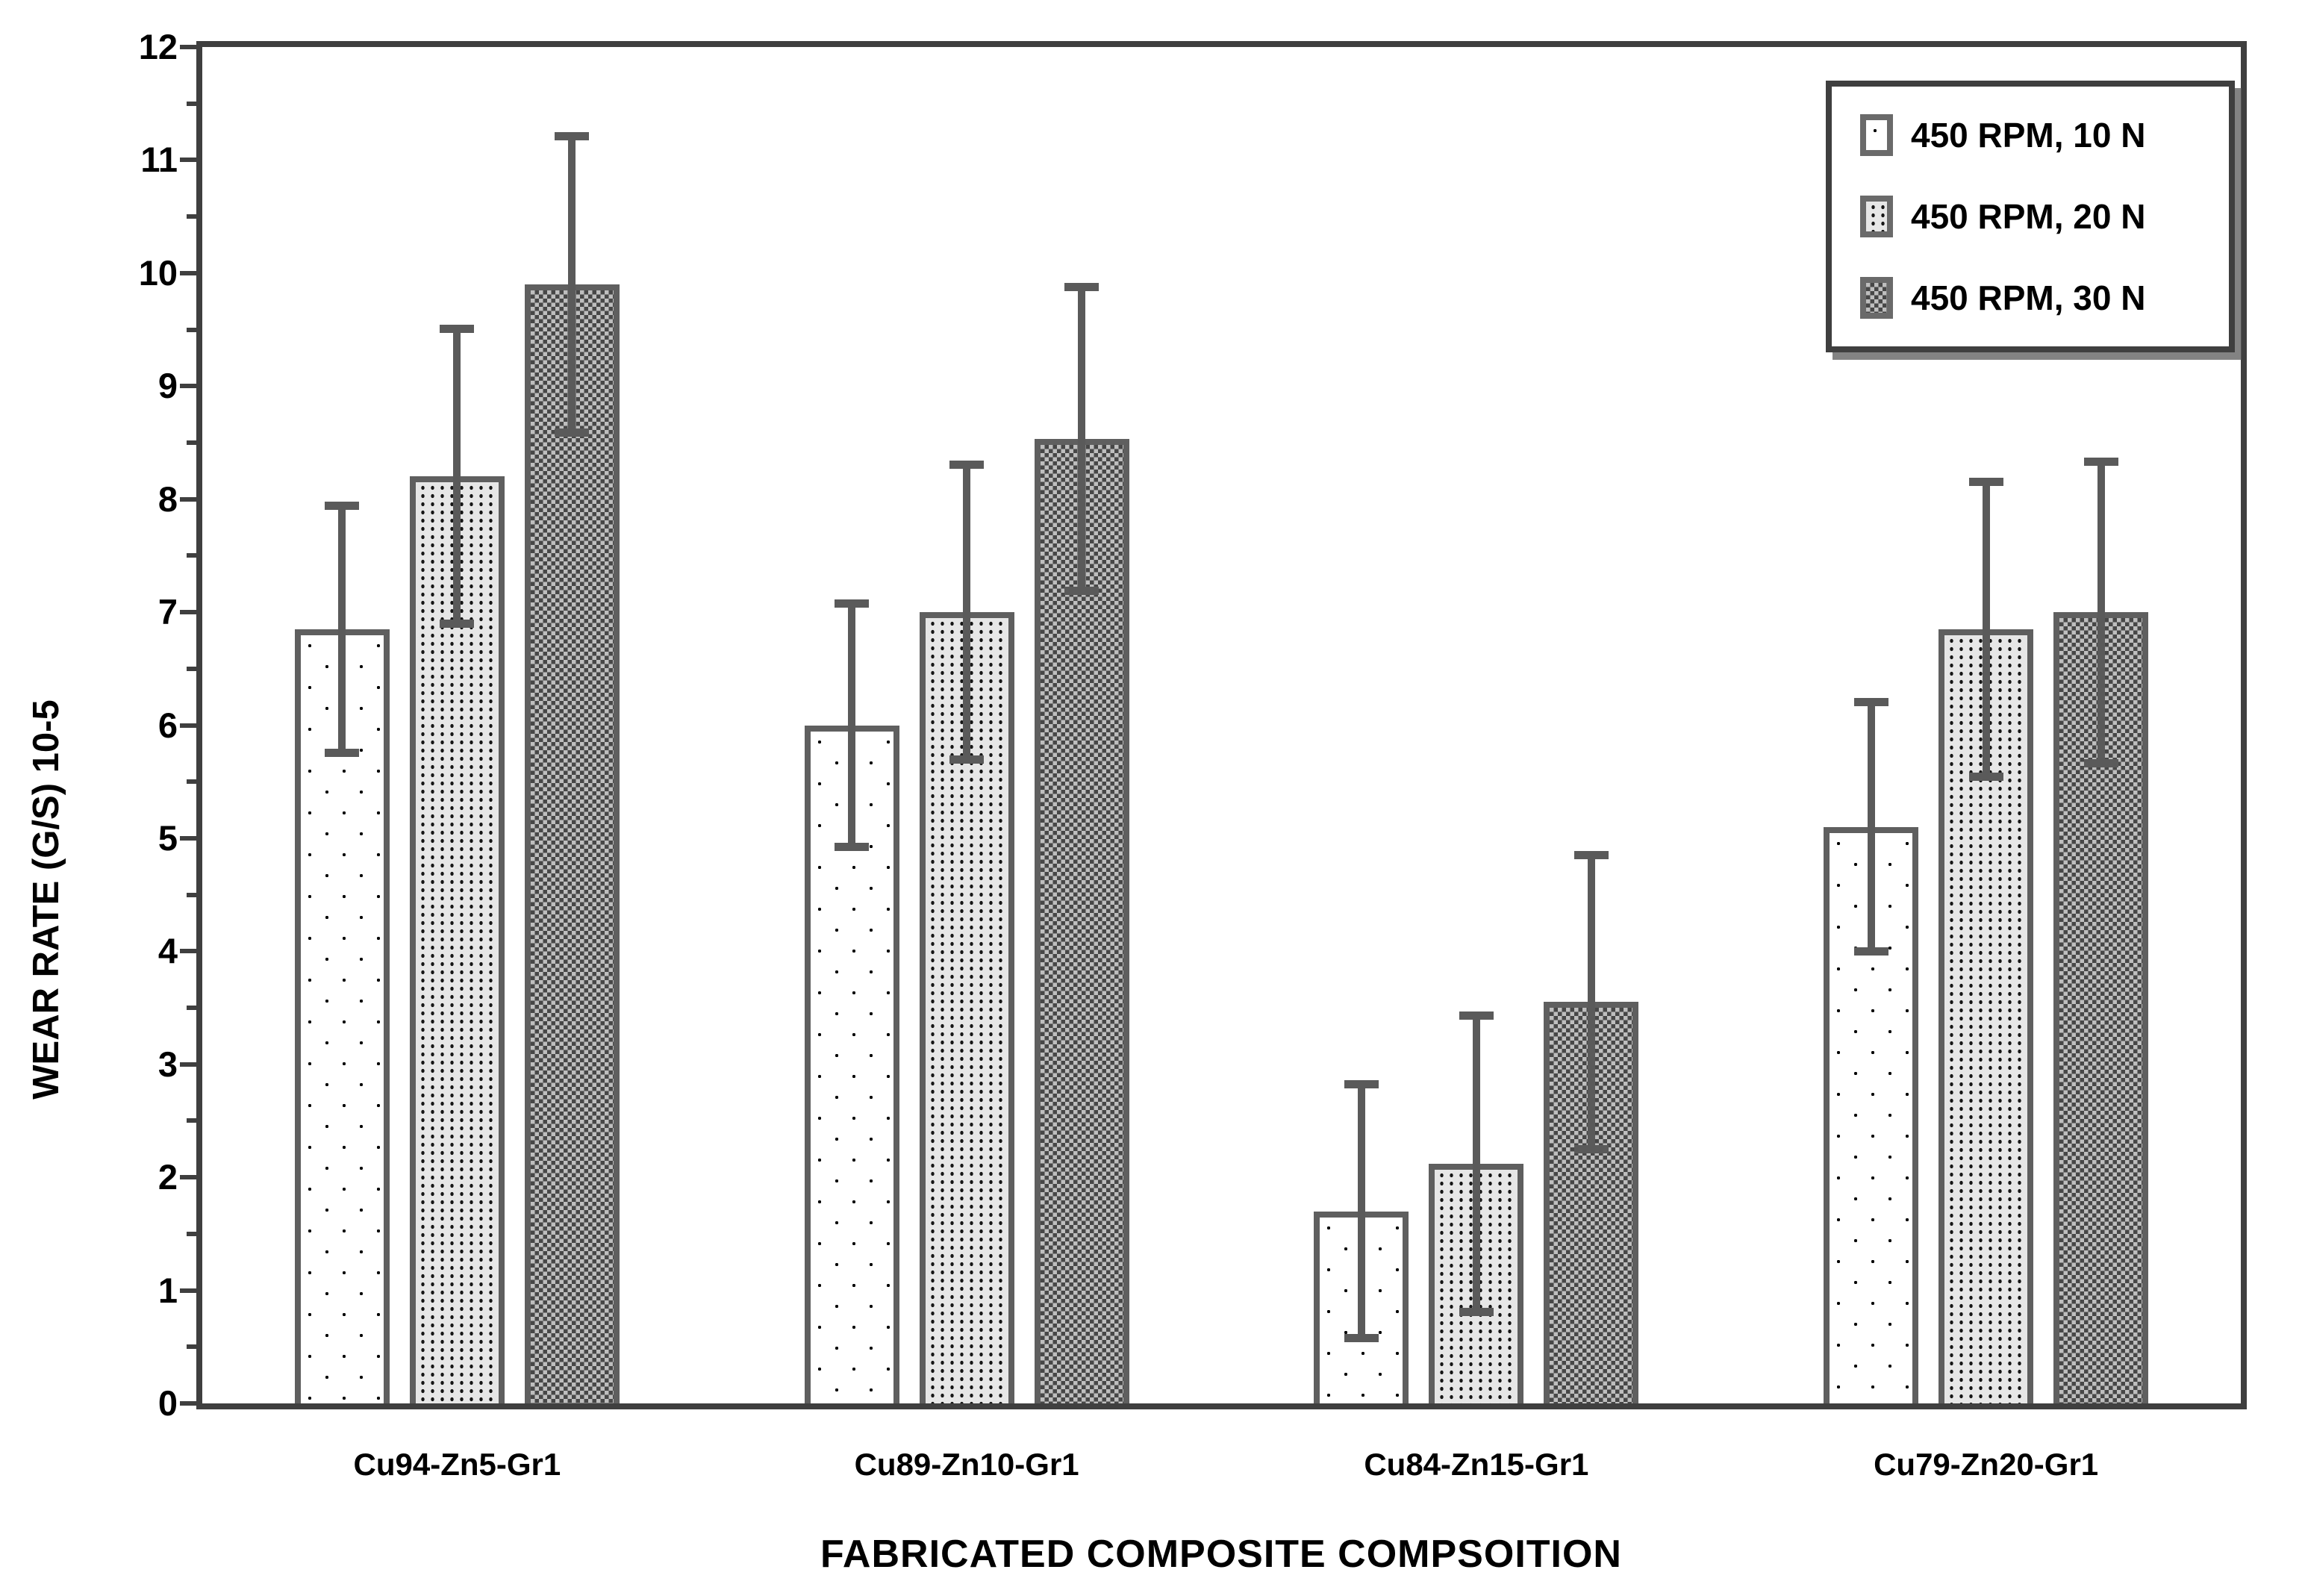 This screenshot has width=2305, height=1596. I want to click on legend-entry: 450 RPM, 30 N, so click(2044, 298).